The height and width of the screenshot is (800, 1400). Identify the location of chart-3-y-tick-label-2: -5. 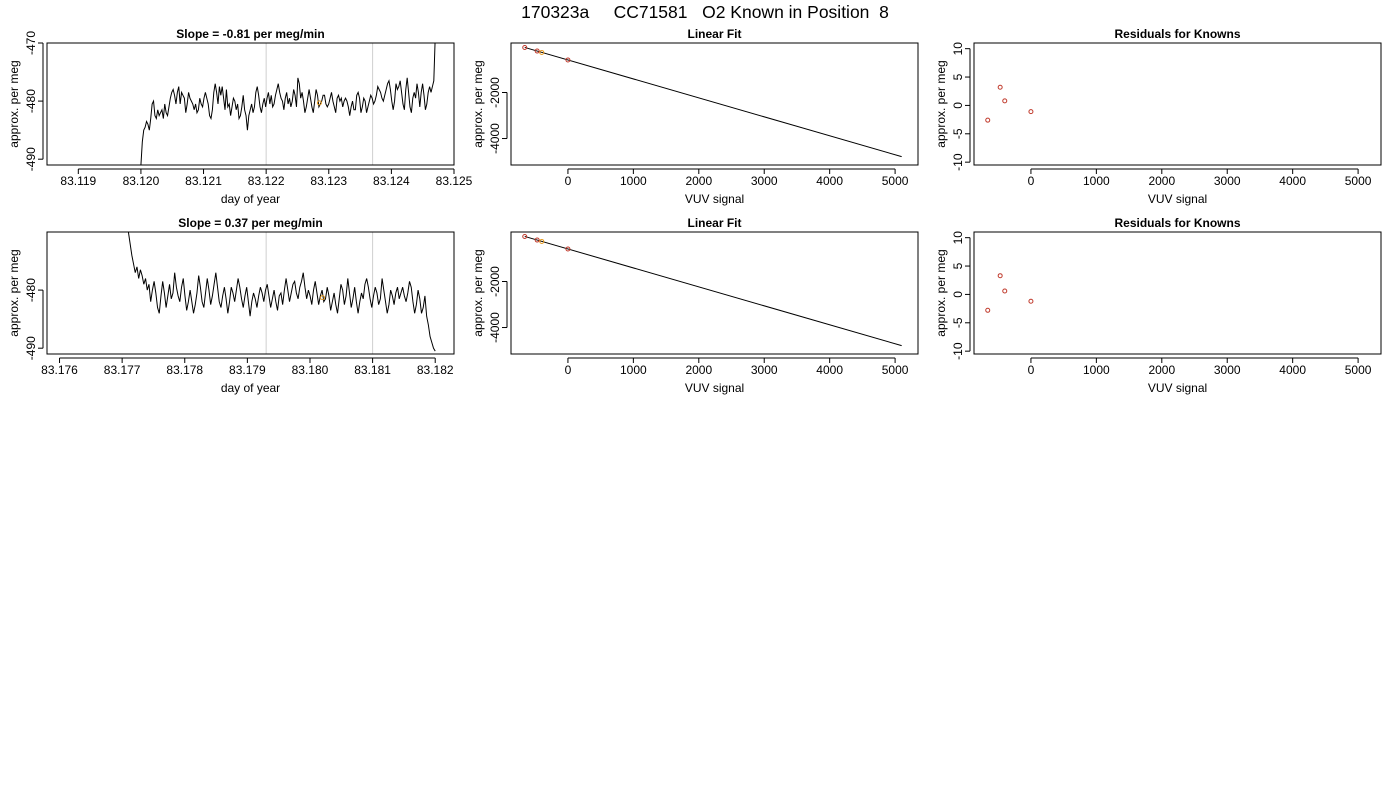
(958, 133).